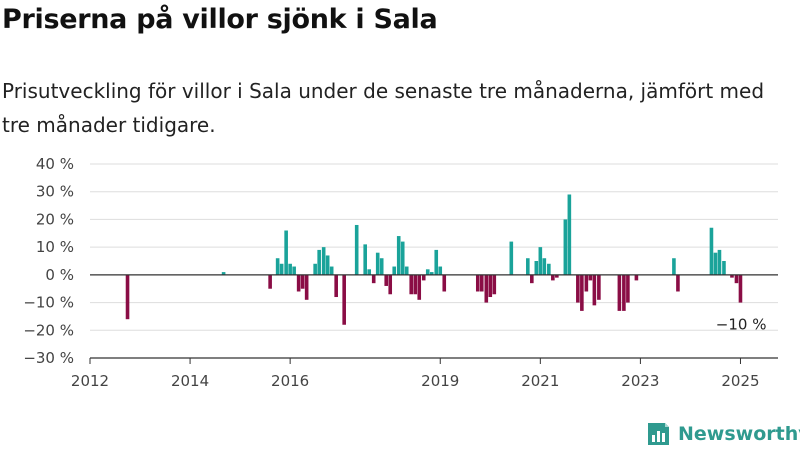  What do you see at coordinates (55, 164) in the screenshot?
I see `y-tick-label: 40 %` at bounding box center [55, 164].